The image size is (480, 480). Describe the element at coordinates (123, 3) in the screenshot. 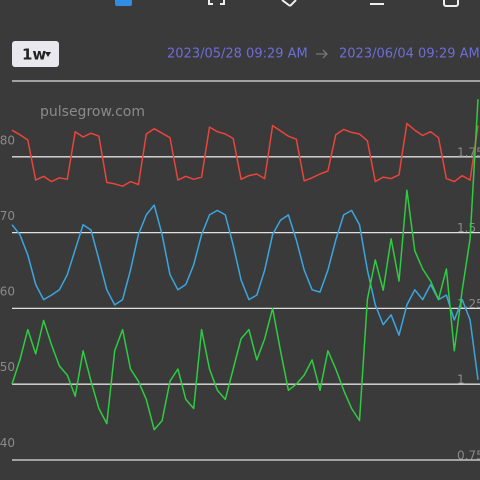

I see `checkbox` at that location.